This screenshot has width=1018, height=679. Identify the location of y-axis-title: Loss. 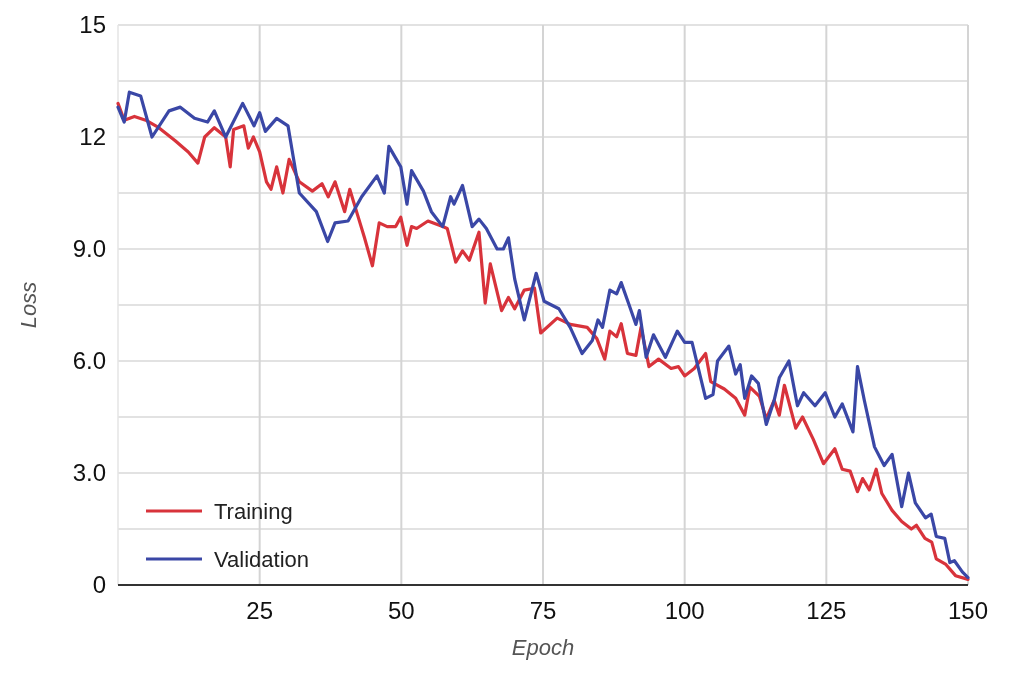
(28, 305).